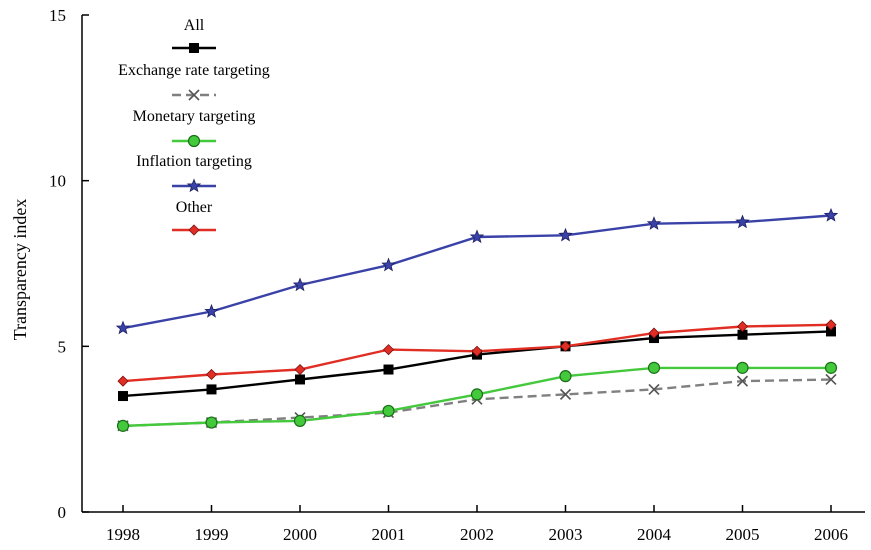  Describe the element at coordinates (654, 534) in the screenshot. I see `x-tick-label: 2004` at that location.